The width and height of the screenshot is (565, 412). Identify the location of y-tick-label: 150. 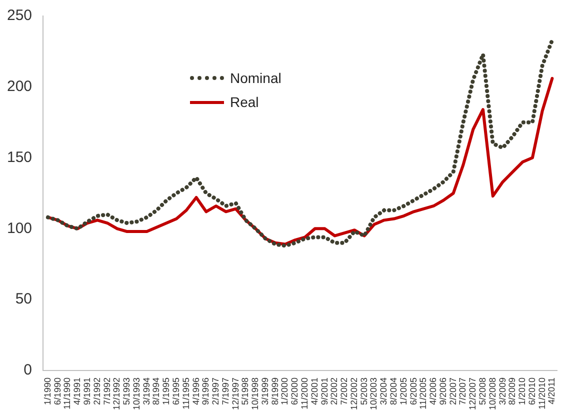
(19, 157).